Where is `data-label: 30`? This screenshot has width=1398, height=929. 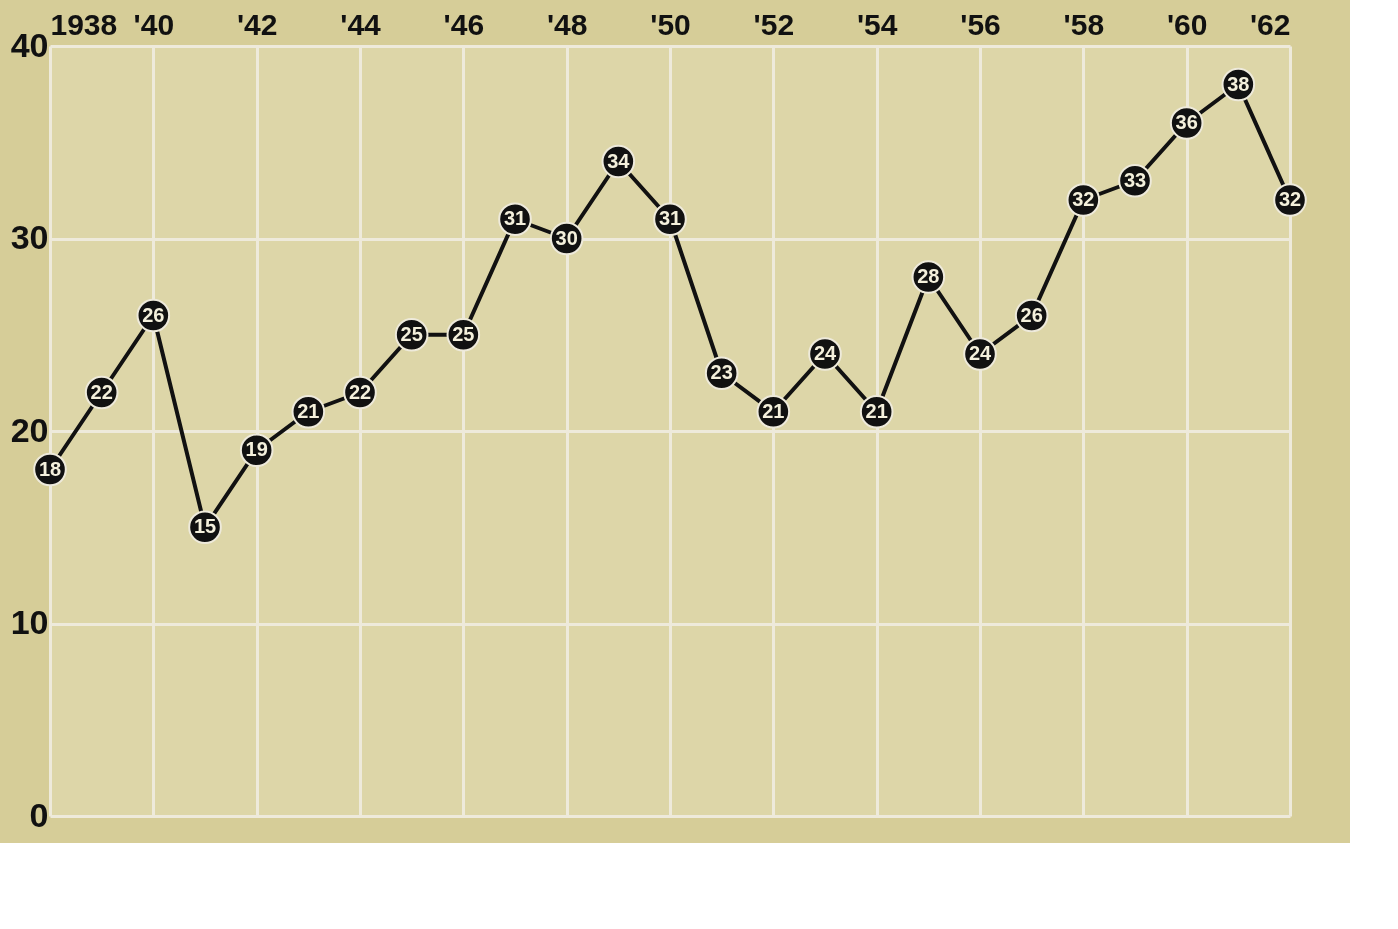
data-label: 30 is located at coordinates (566, 237).